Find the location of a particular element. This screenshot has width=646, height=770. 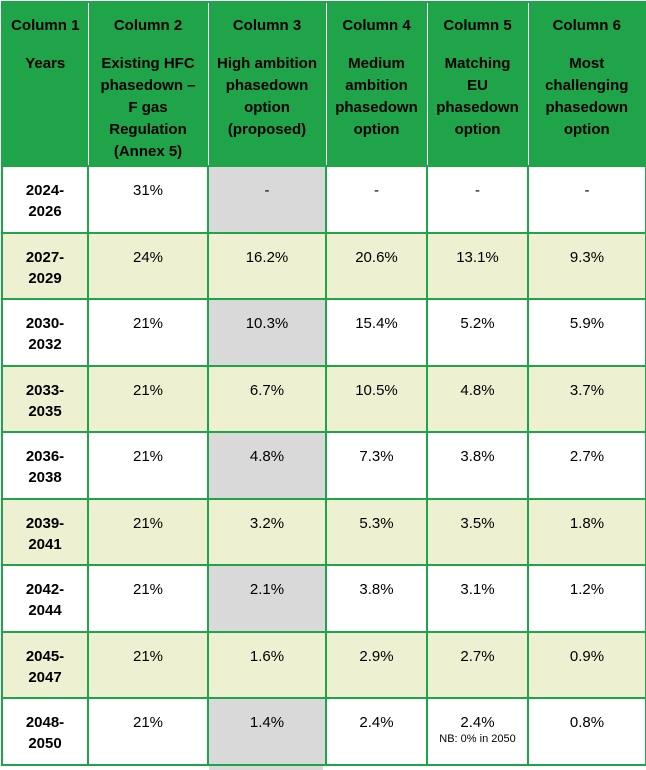

value-cell: 6.7% is located at coordinates (267, 398).